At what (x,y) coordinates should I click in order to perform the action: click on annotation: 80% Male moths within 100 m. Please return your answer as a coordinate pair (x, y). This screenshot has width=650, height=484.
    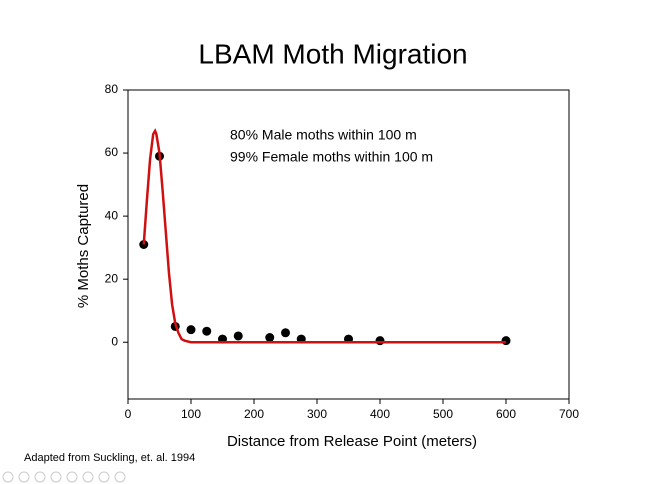
    Looking at the image, I should click on (323, 135).